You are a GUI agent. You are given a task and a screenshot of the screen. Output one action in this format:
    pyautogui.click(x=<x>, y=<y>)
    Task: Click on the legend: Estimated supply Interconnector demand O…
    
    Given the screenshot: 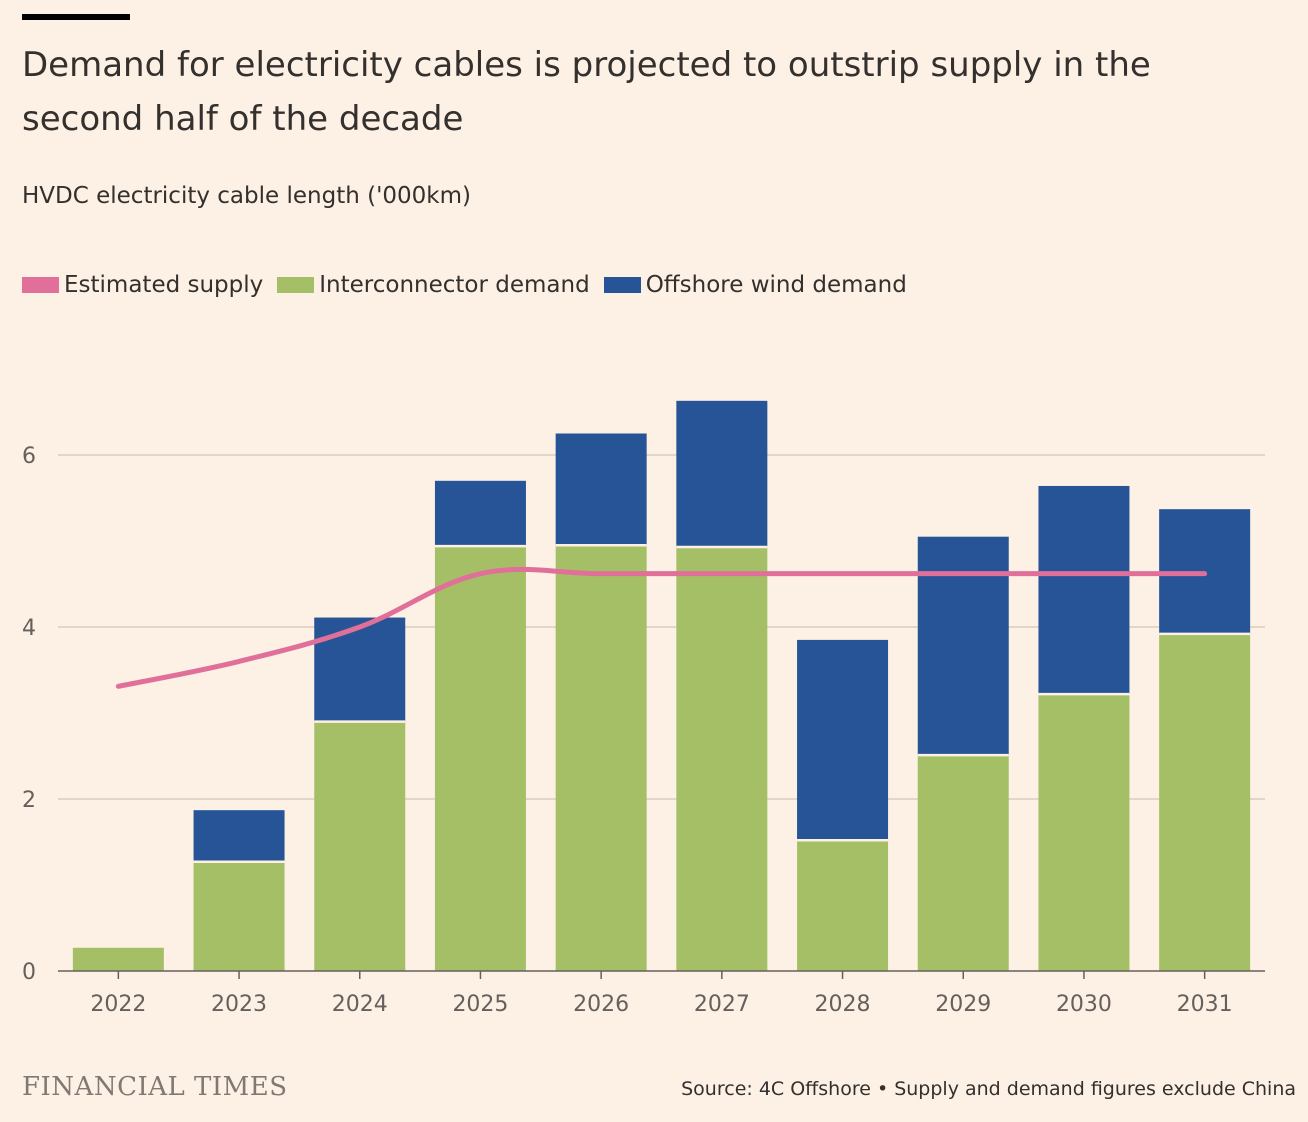 What is the action you would take?
    pyautogui.click(x=471, y=285)
    